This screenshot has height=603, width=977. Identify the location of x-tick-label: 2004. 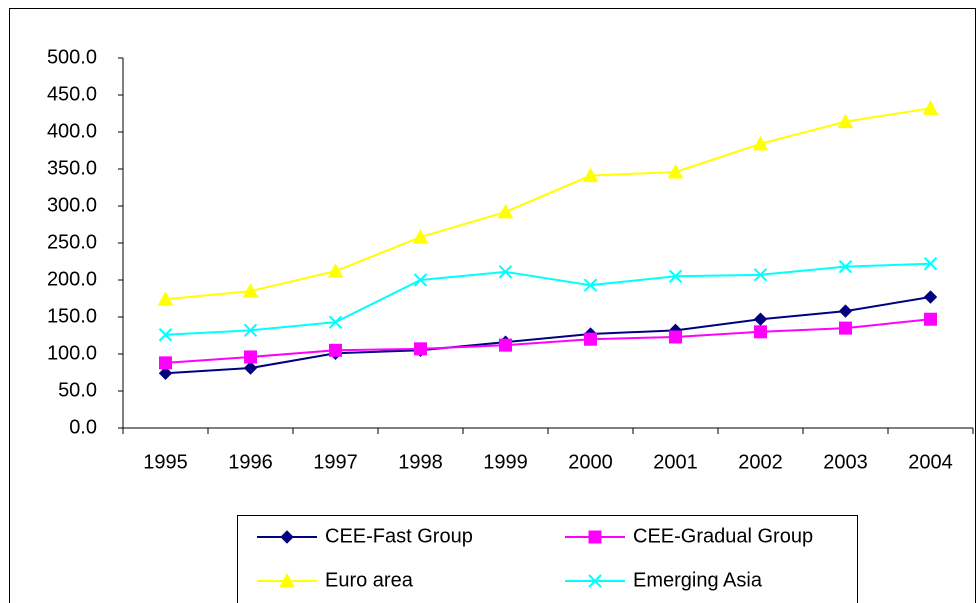
(930, 462).